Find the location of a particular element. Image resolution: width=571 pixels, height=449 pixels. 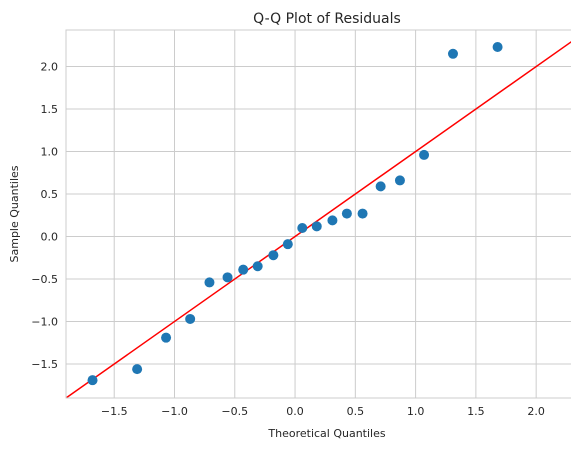

x-tick-label: 0.0 is located at coordinates (295, 411).